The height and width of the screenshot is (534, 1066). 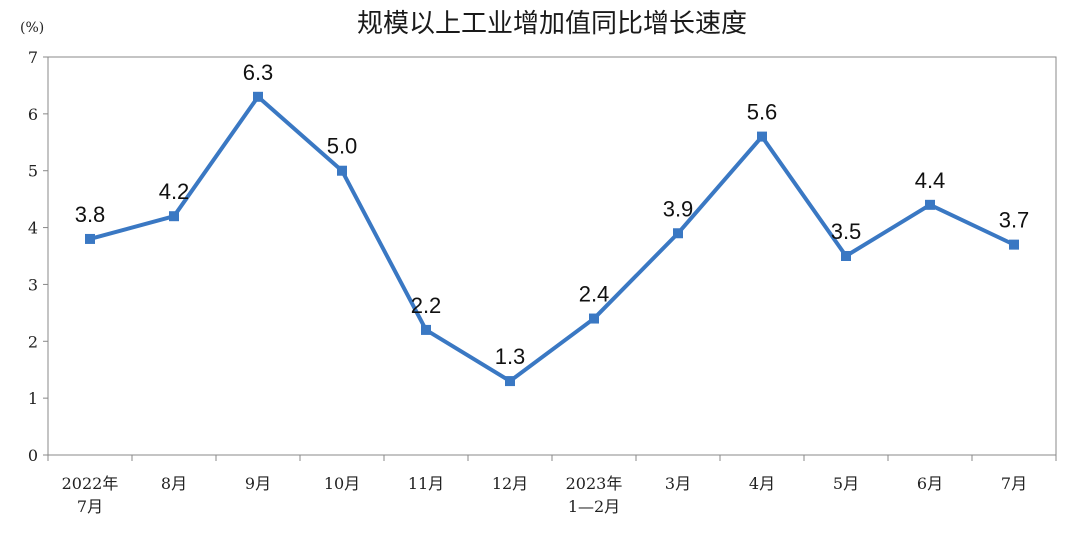 I want to click on data-label: 2.2, so click(x=426, y=305).